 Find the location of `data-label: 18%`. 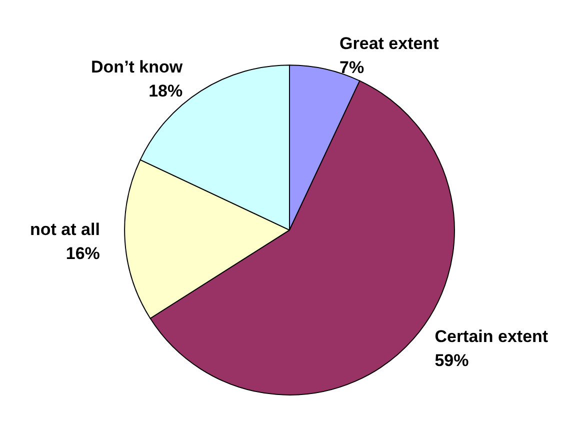

data-label: 18% is located at coordinates (165, 90).